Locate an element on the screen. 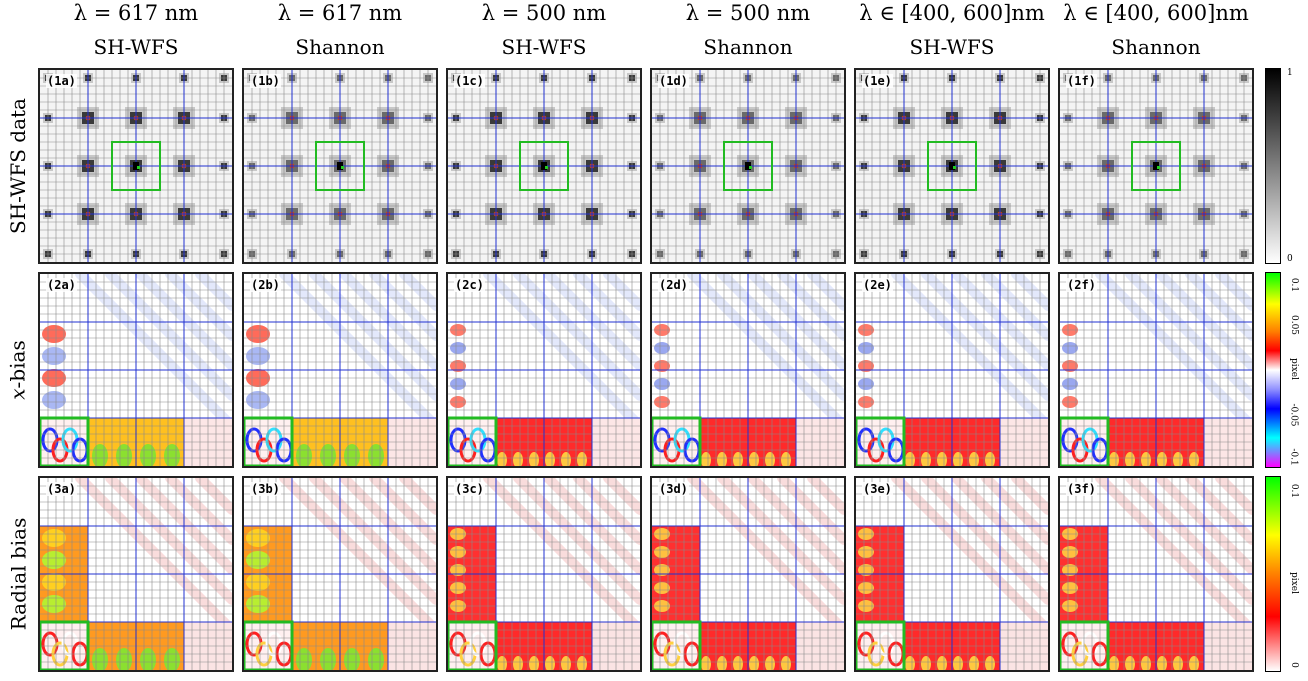 The height and width of the screenshot is (681, 1308). panel-1b: (1b) is located at coordinates (340, 166).